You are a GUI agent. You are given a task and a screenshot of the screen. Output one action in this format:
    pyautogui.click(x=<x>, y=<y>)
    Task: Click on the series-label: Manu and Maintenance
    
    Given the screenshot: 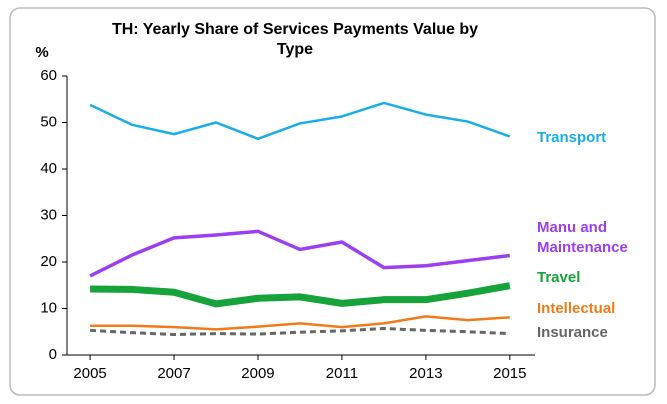 What is the action you would take?
    pyautogui.click(x=582, y=237)
    